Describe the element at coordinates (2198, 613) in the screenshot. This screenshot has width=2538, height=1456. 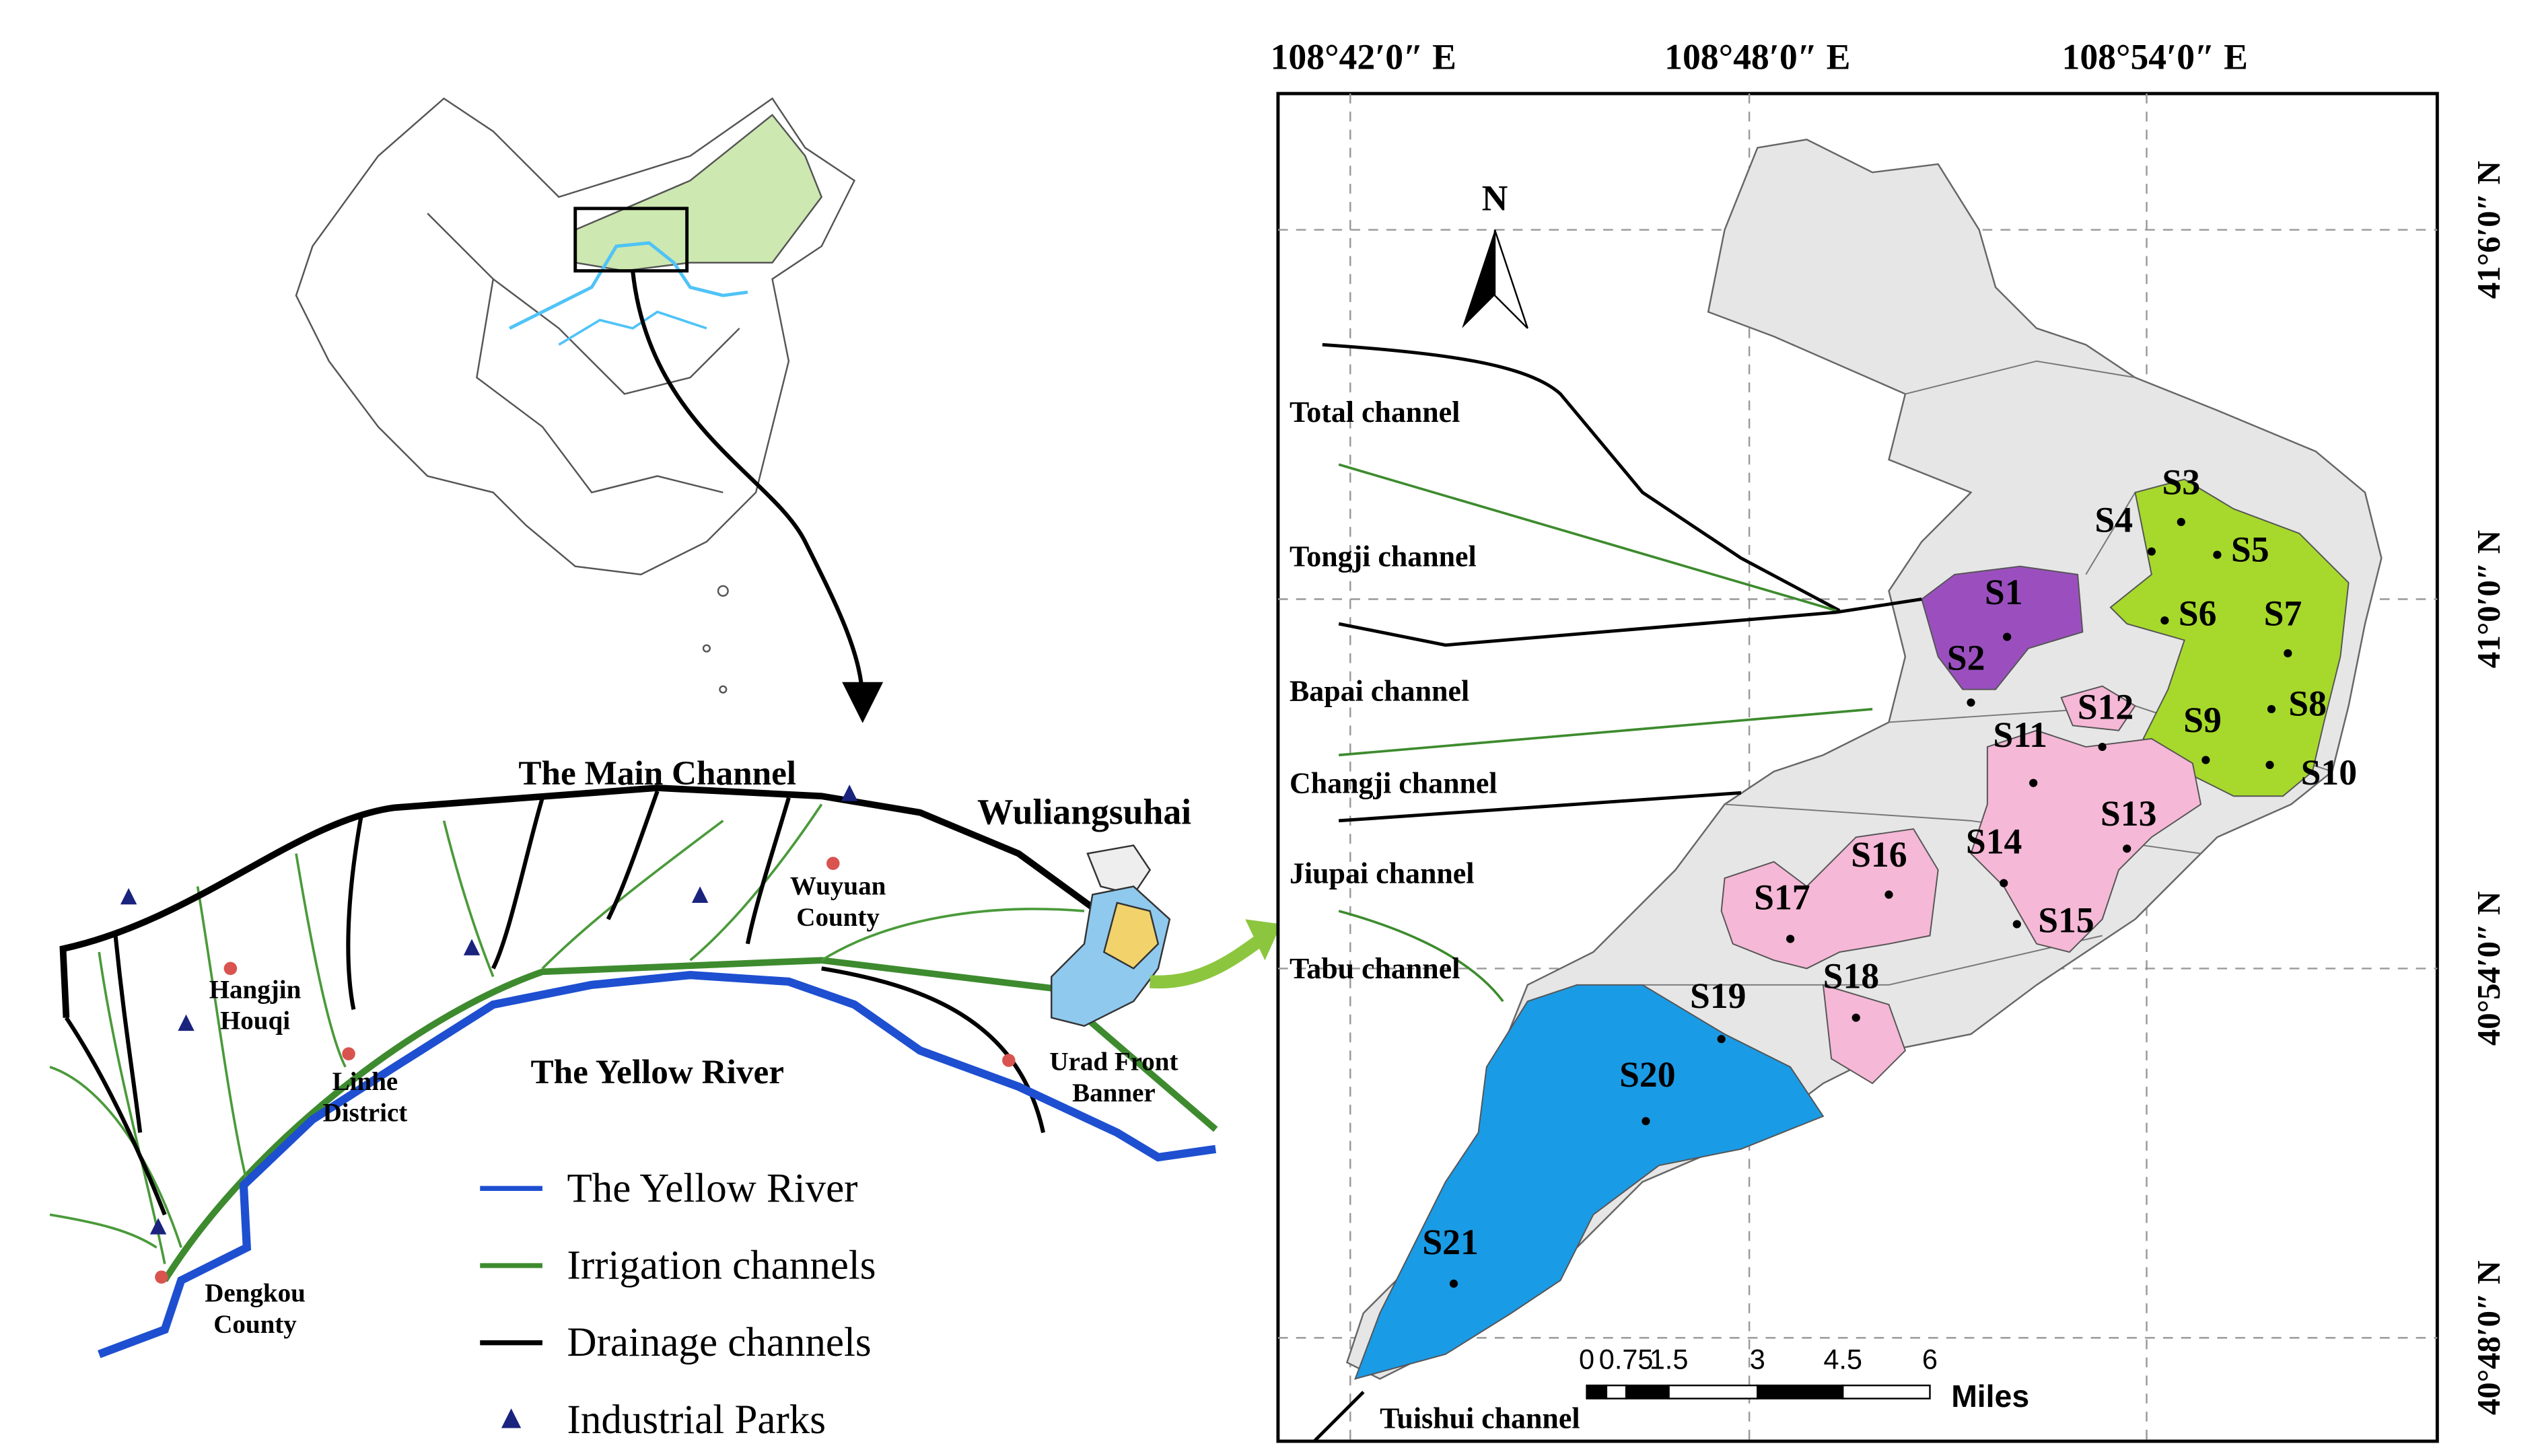
I see `site-label: S6` at that location.